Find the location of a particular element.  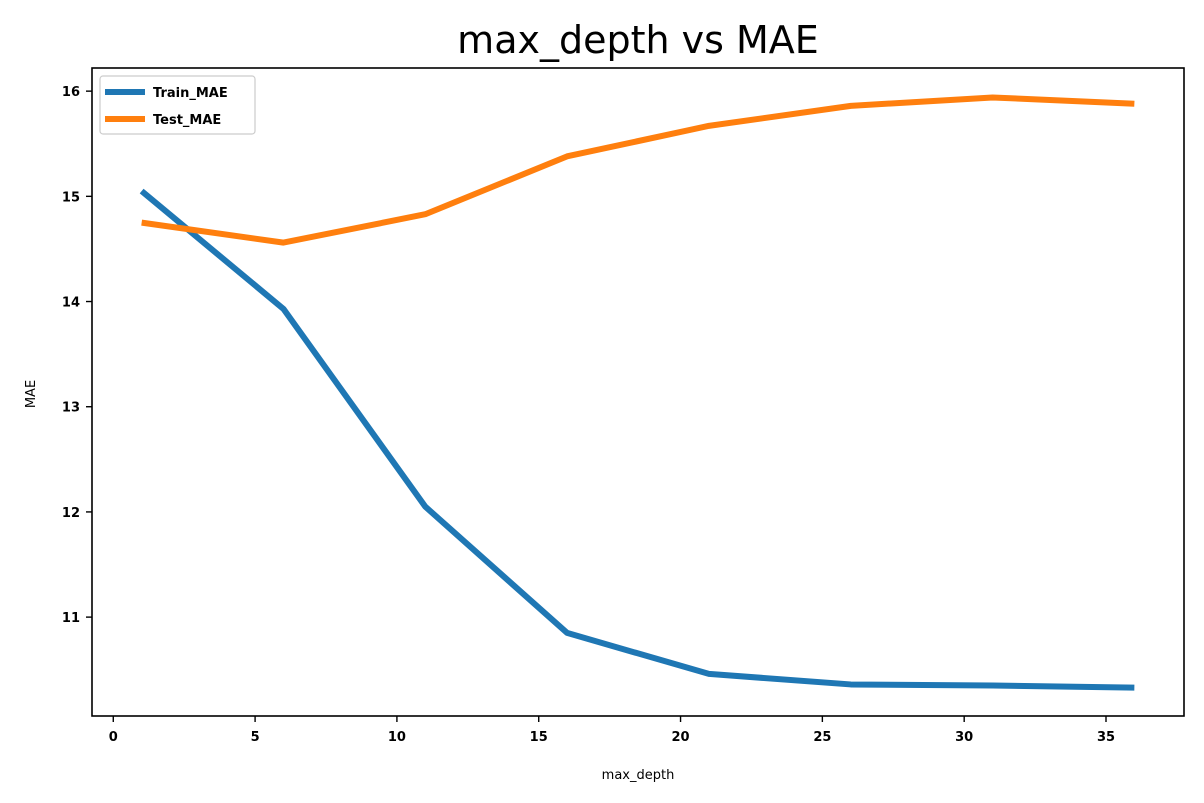

legend: Train_MAE Test_MAE is located at coordinates (177, 105).